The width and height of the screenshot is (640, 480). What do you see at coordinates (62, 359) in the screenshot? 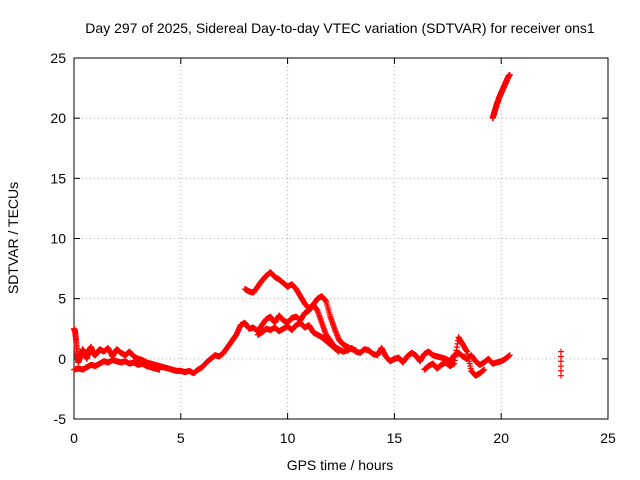
I see `y-tick-label: 0` at bounding box center [62, 359].